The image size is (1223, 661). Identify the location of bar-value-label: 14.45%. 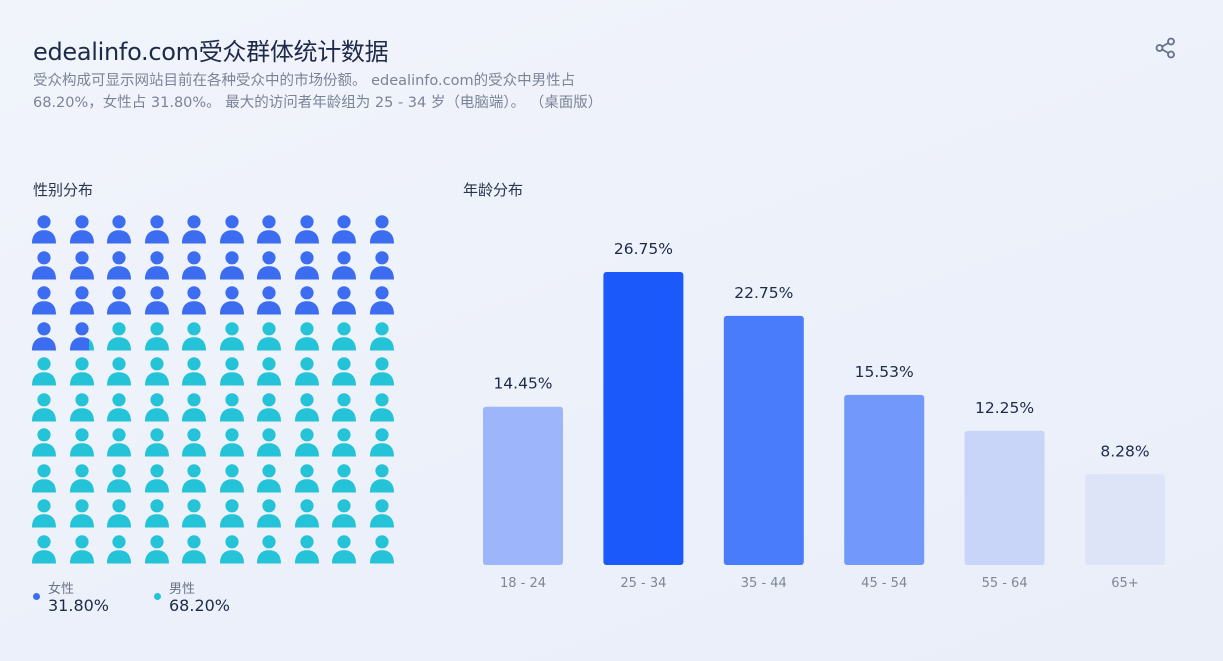
(522, 384).